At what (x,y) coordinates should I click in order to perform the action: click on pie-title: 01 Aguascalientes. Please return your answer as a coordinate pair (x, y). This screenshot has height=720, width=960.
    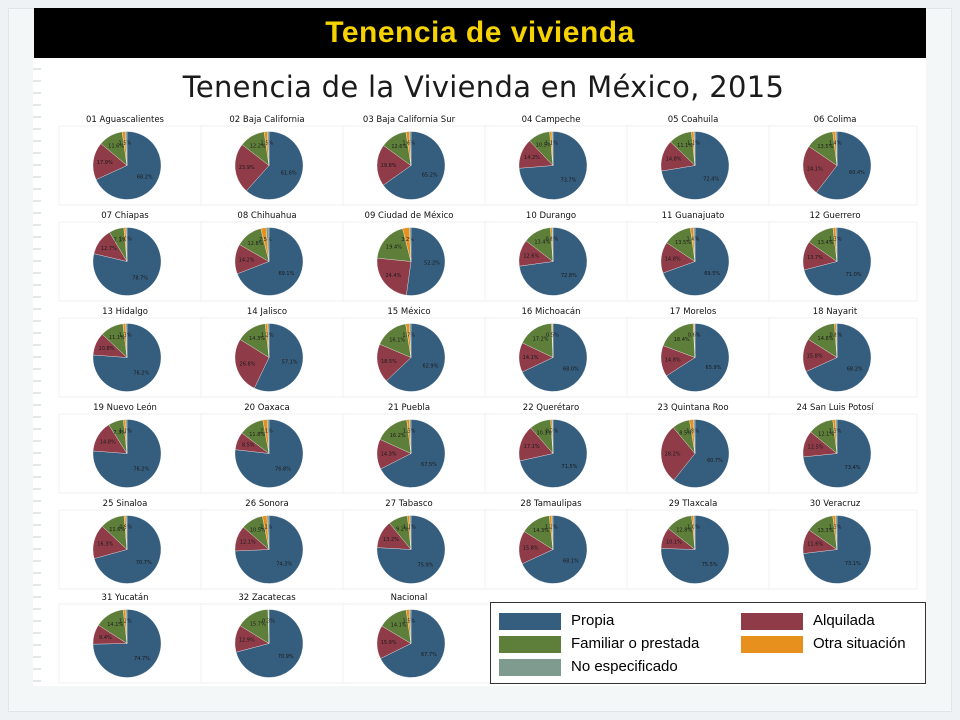
    Looking at the image, I should click on (125, 120).